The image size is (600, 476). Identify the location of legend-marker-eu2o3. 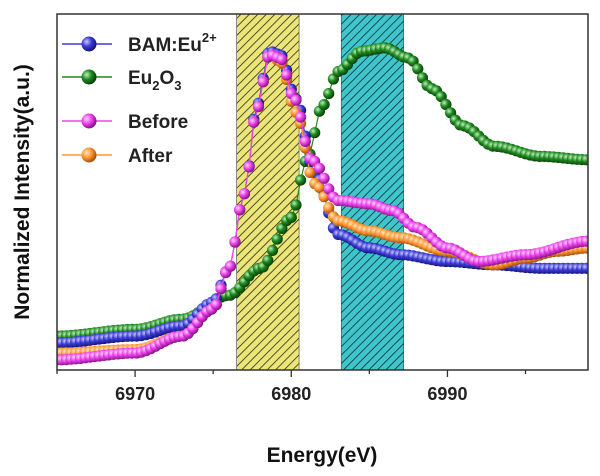
(89, 77).